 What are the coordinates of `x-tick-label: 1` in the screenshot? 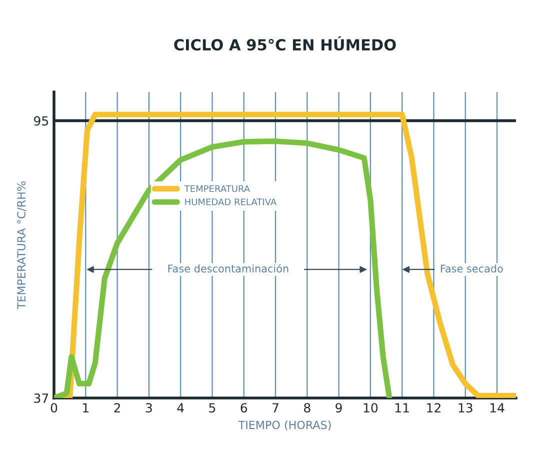 It's located at (85, 407).